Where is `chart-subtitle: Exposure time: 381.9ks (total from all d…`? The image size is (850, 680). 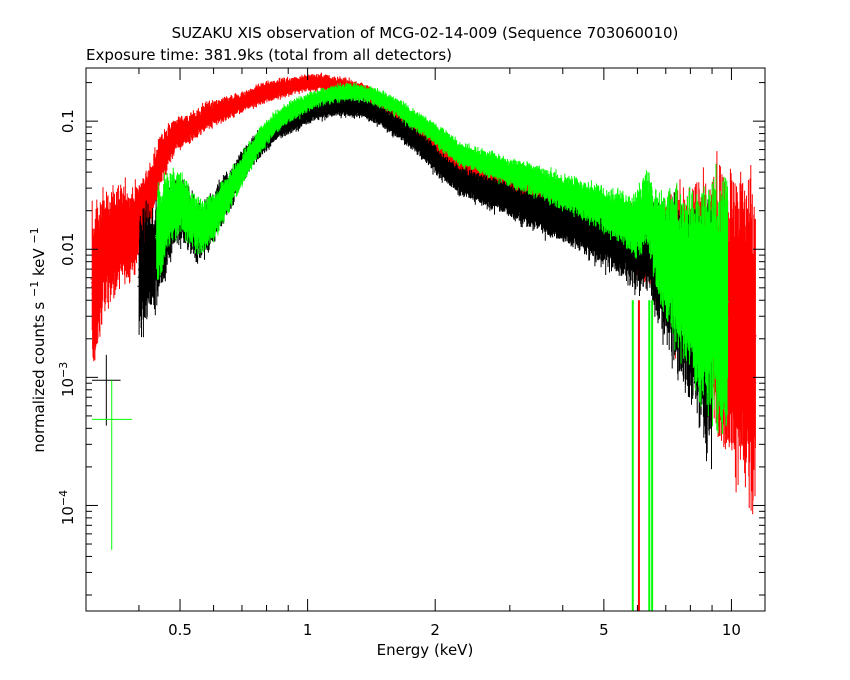 chart-subtitle: Exposure time: 381.9ks (total from all d… is located at coordinates (269, 55).